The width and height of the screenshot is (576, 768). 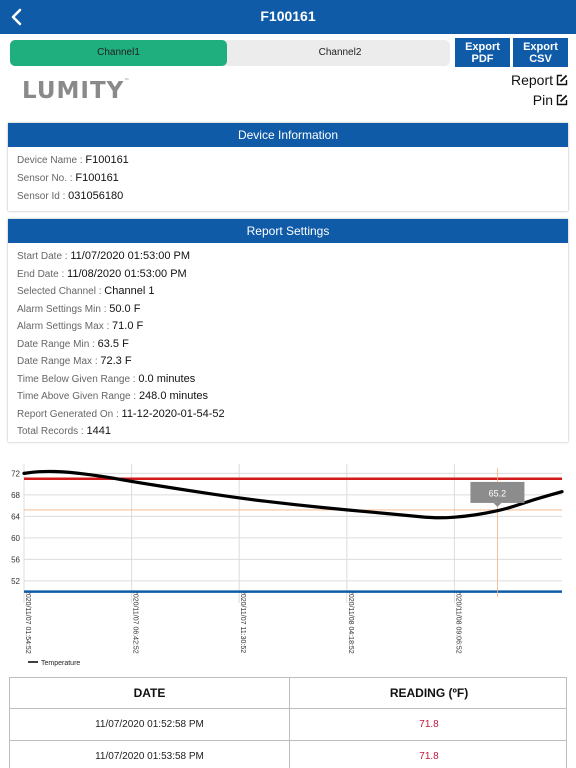 I want to click on tooltip-value: 65.2, so click(x=498, y=493).